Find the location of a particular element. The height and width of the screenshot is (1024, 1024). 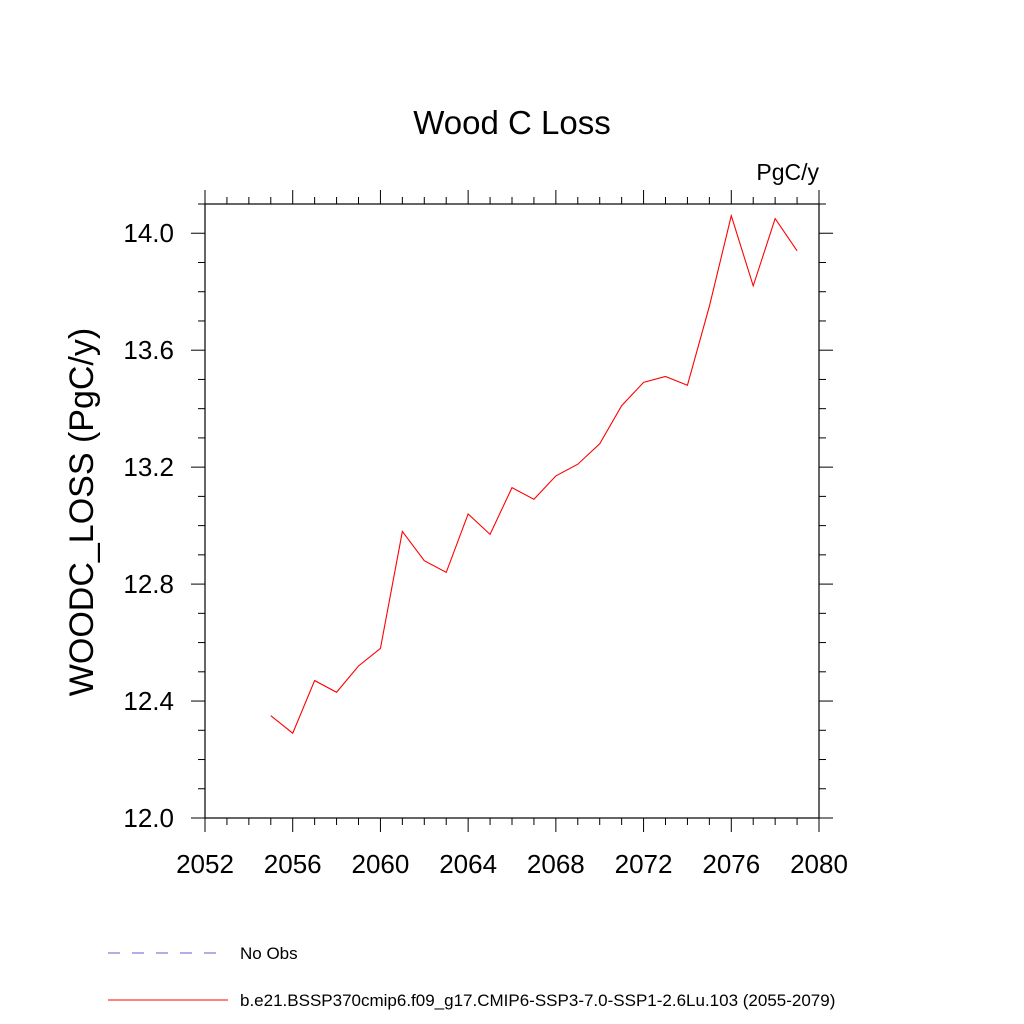

legend-label-no-obs: No Obs is located at coordinates (269, 953).